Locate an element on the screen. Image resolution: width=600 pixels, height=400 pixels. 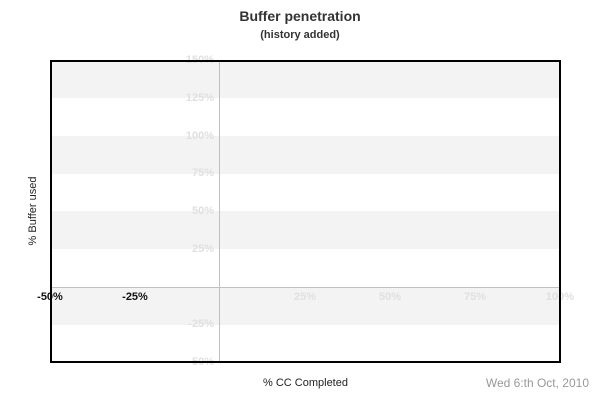
y-tick-label: 75% is located at coordinates (202, 173).